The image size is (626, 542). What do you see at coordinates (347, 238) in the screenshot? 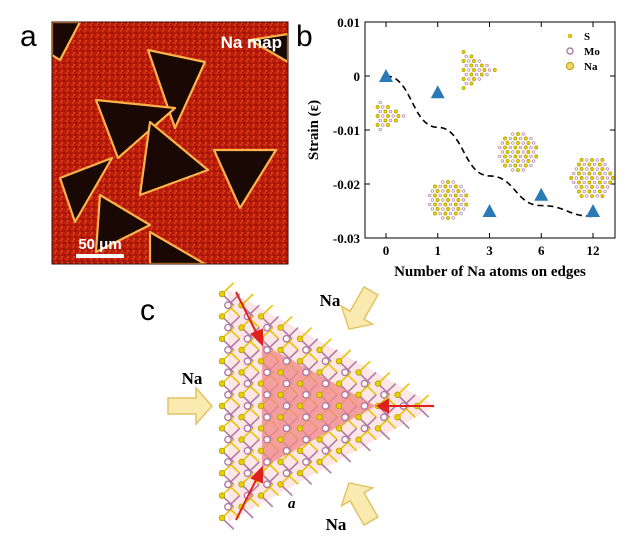
I see `y-tick-label: -0.03` at bounding box center [347, 238].